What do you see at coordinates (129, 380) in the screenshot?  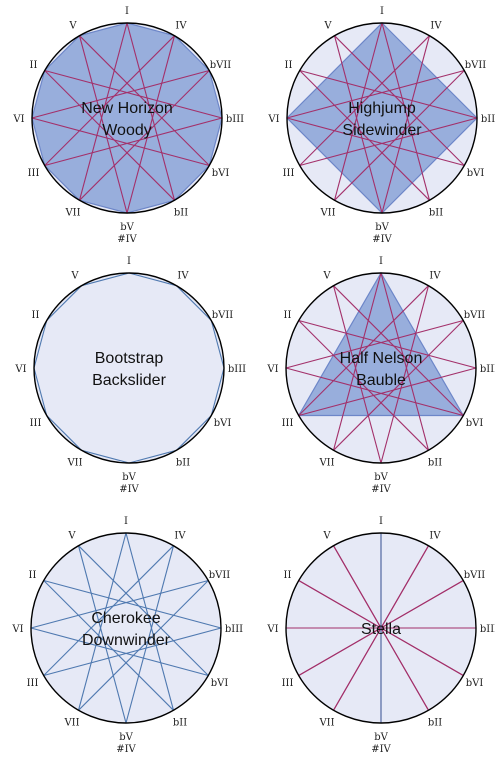 I see `wheel-name: Backslider` at bounding box center [129, 380].